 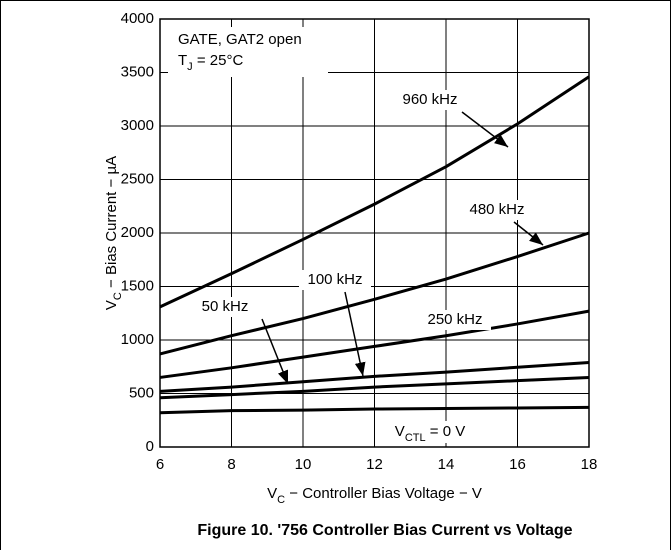 I want to click on info-box, so click(x=248, y=52).